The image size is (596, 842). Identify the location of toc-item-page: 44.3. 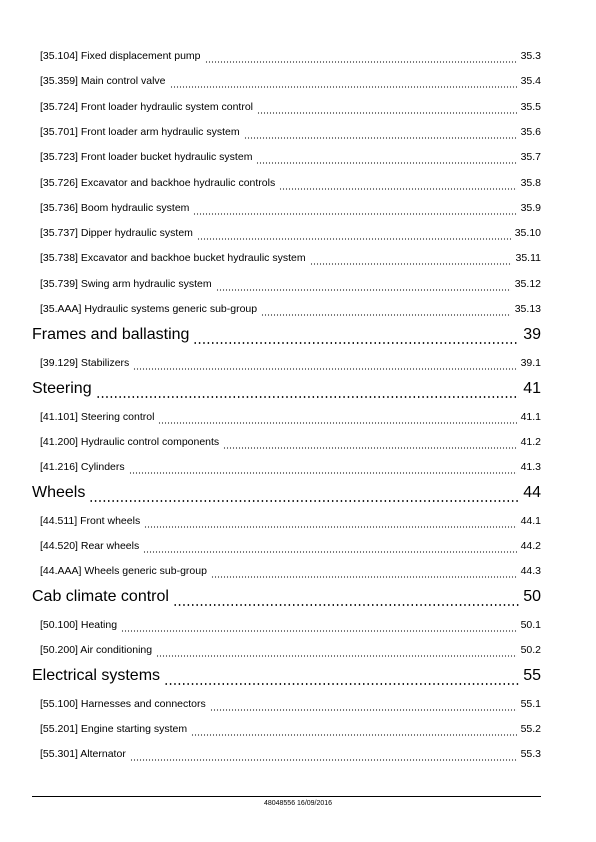
(530, 571).